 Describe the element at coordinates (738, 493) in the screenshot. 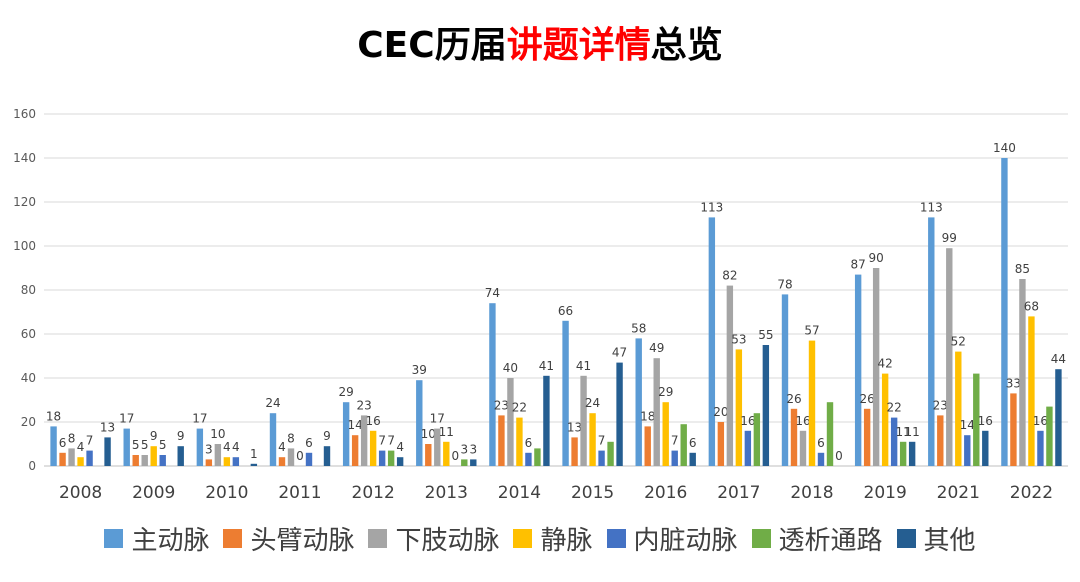

I see `x-tick-label: 2017` at that location.